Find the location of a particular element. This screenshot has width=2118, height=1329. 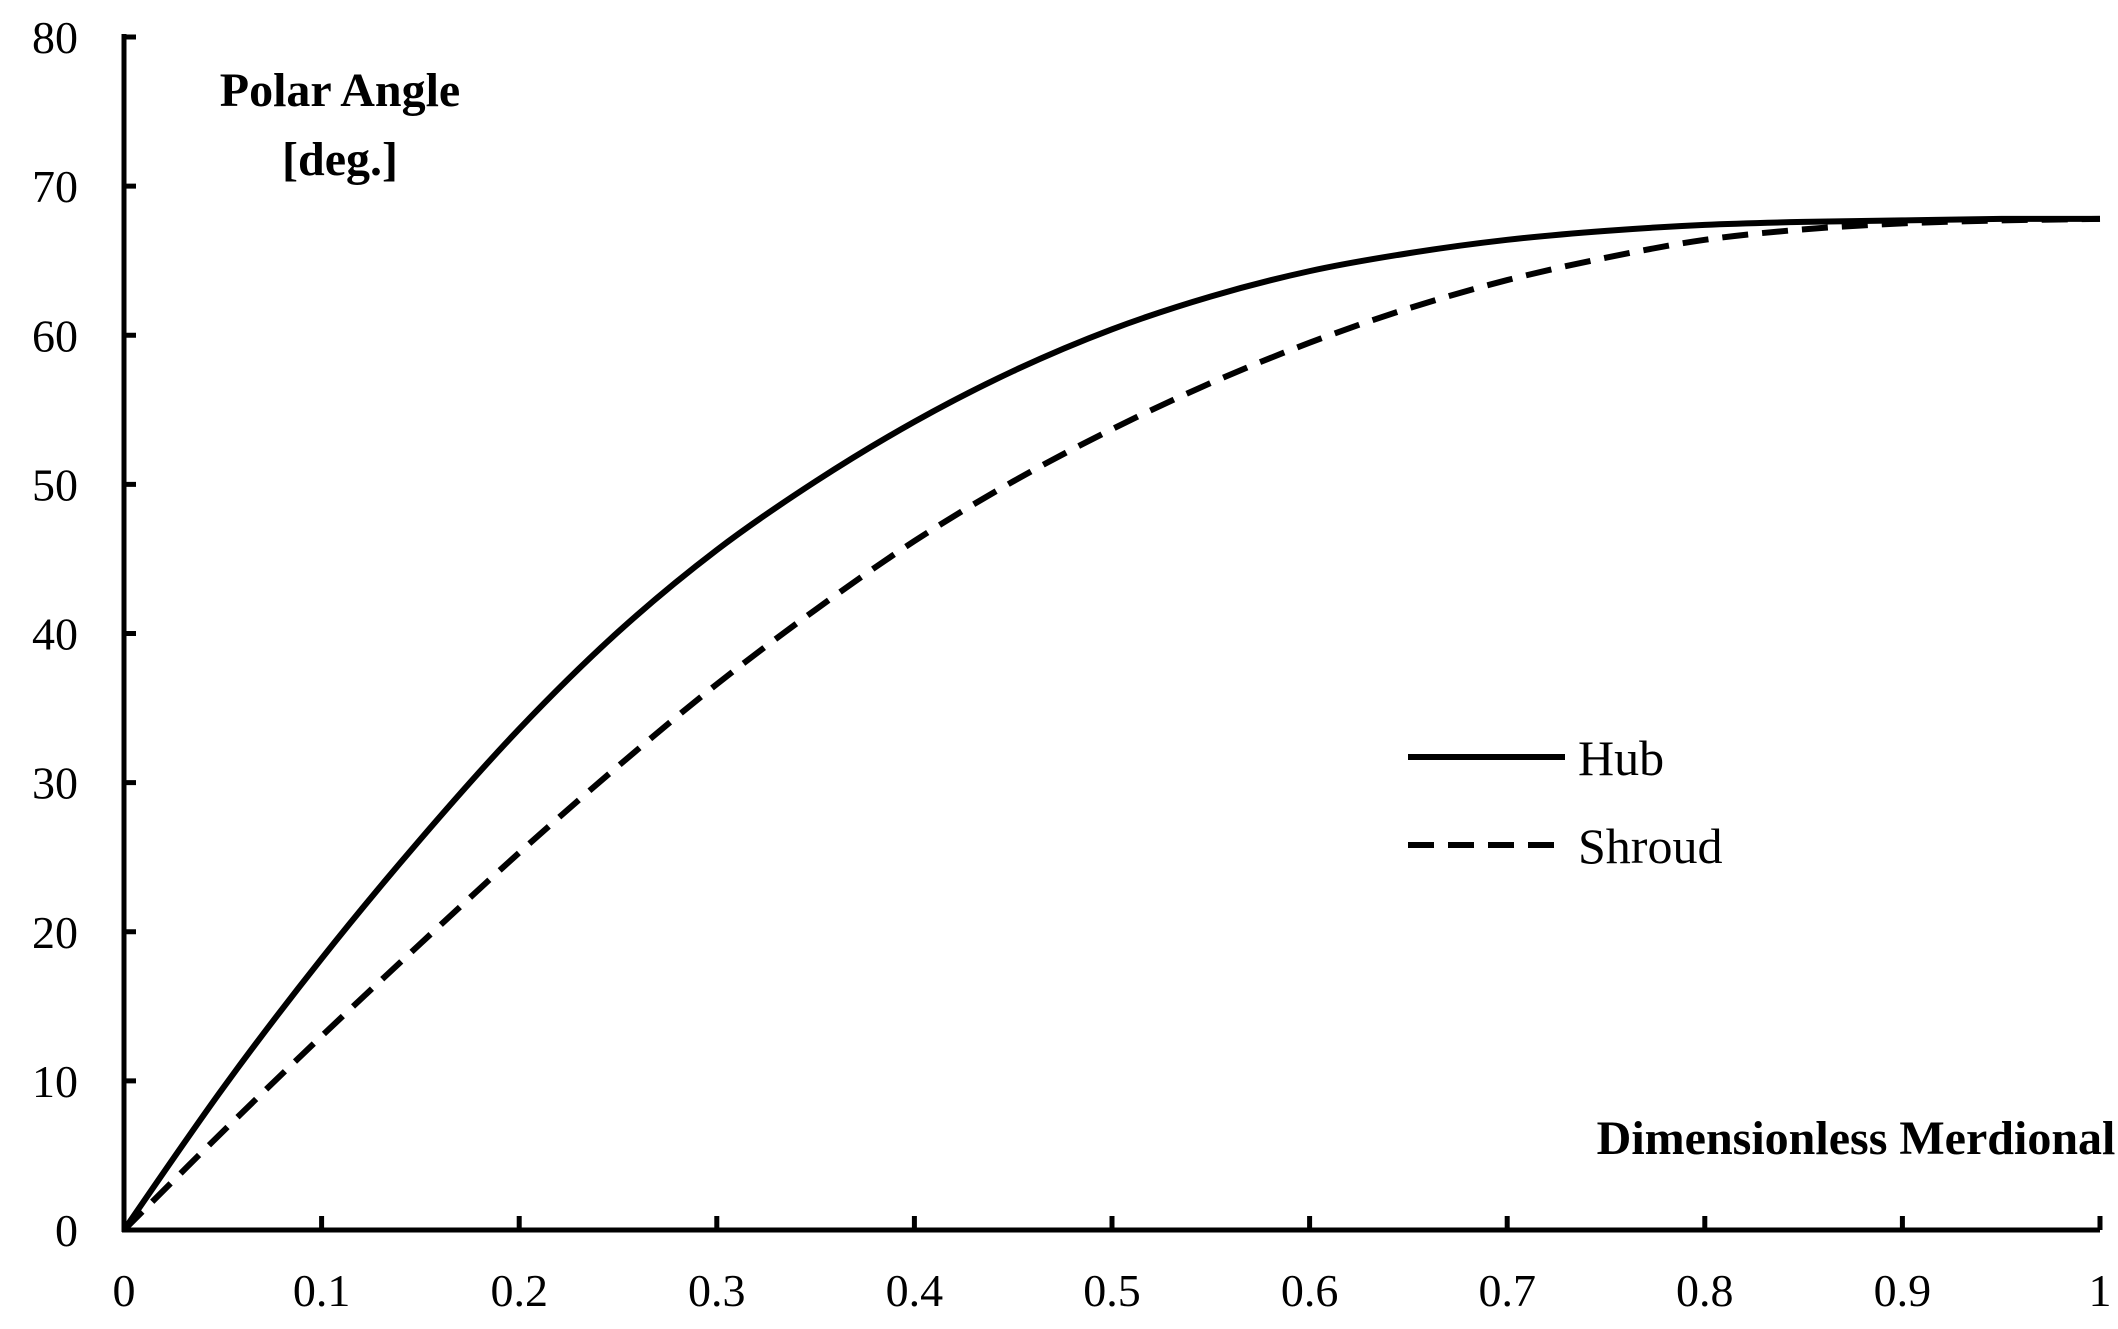

y-tick-label: 20 is located at coordinates (55, 932).